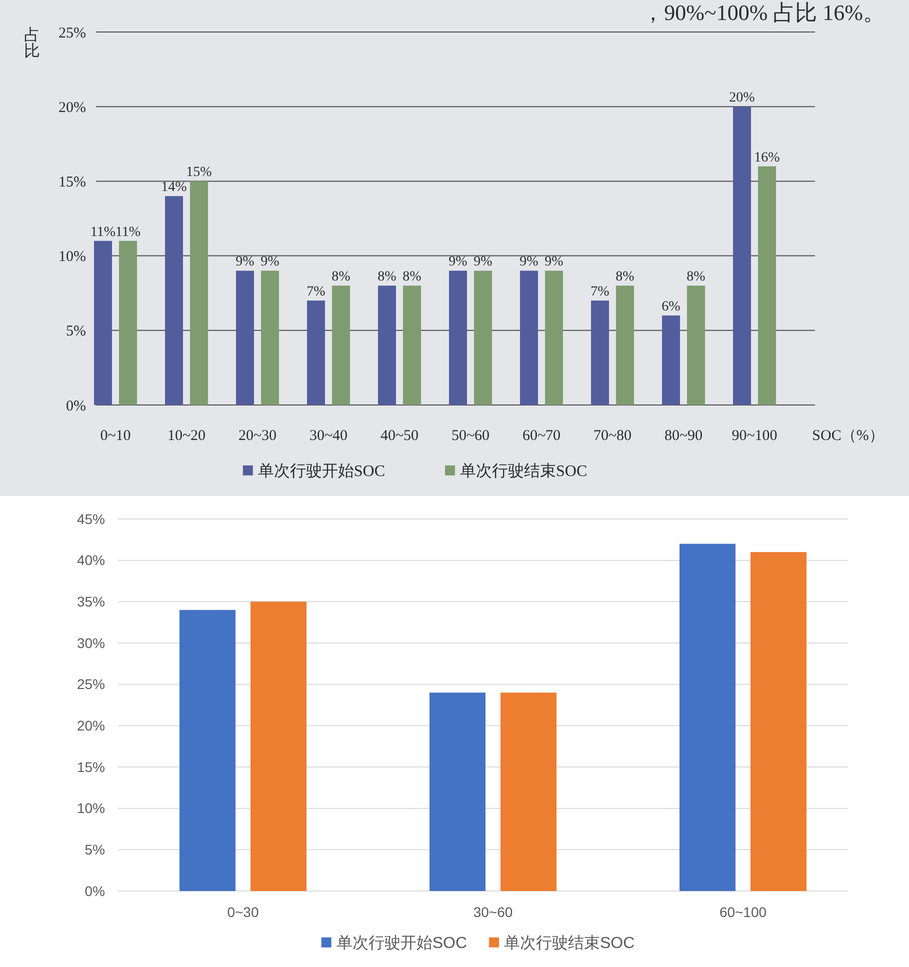 The width and height of the screenshot is (909, 967). What do you see at coordinates (328, 436) in the screenshot?
I see `x-tick-label: 30~40` at bounding box center [328, 436].